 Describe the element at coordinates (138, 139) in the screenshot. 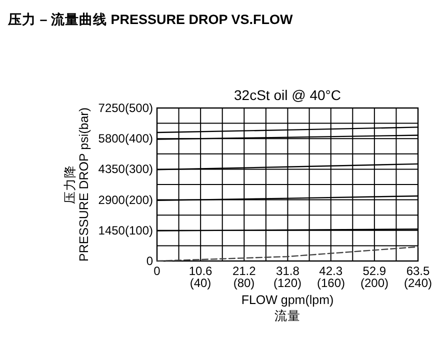

I see `y2-tick-label: (400)` at that location.